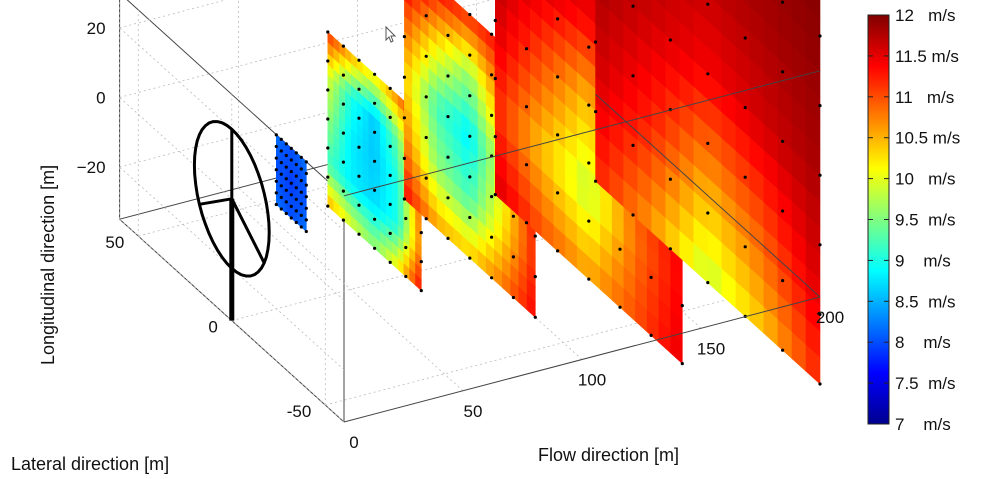  Describe the element at coordinates (925, 220) in the screenshot. I see `colorbar-label: 9.5 m/s` at that location.